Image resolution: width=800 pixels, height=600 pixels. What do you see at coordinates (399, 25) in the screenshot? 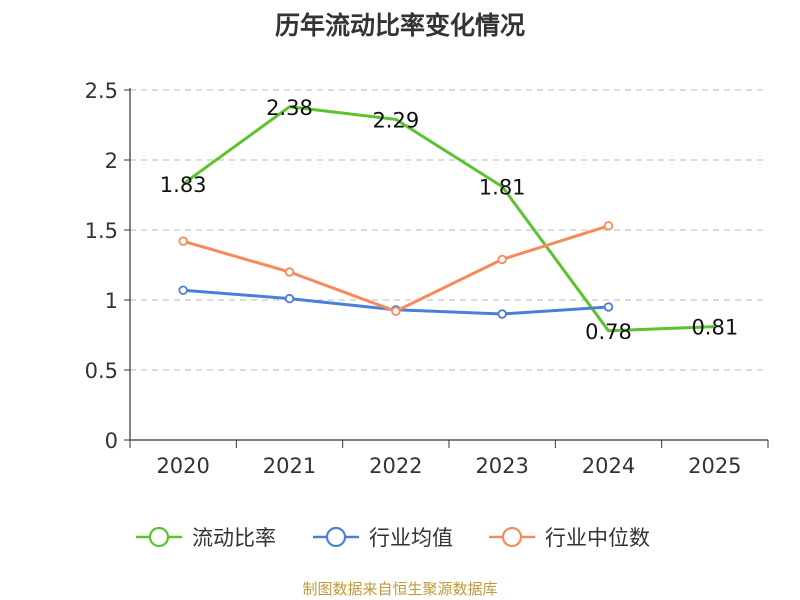
I see `chart-title: 历年流动比率变化情况` at bounding box center [399, 25].